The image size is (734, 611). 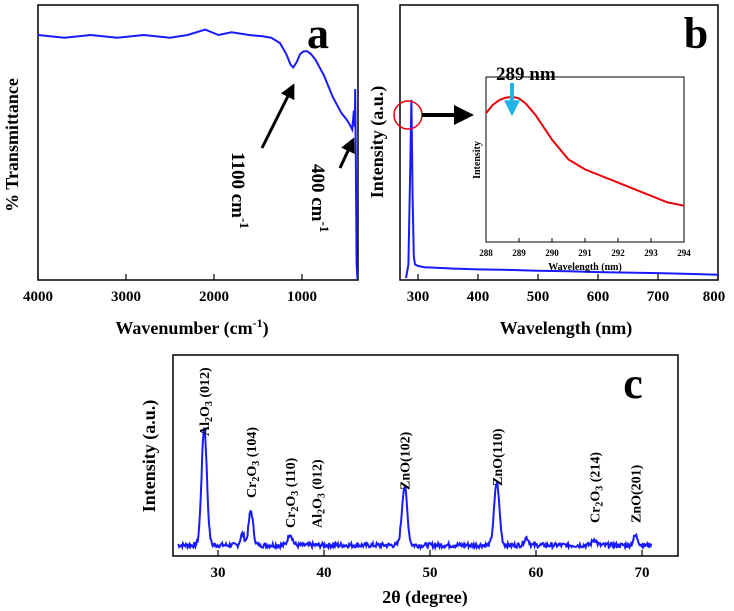 What do you see at coordinates (538, 297) in the screenshot?
I see `tick-label: 500` at bounding box center [538, 297].